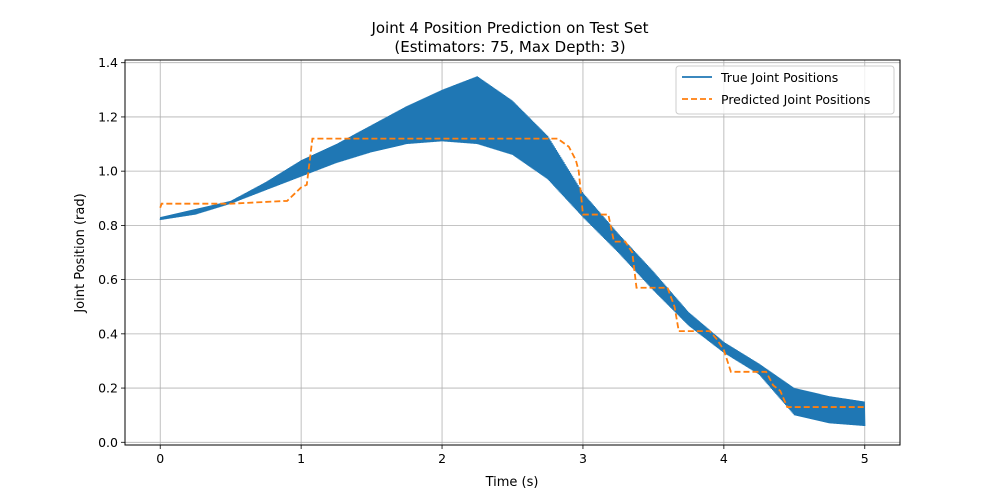  Describe the element at coordinates (108, 116) in the screenshot. I see `y-tick-label: 1.2` at that location.